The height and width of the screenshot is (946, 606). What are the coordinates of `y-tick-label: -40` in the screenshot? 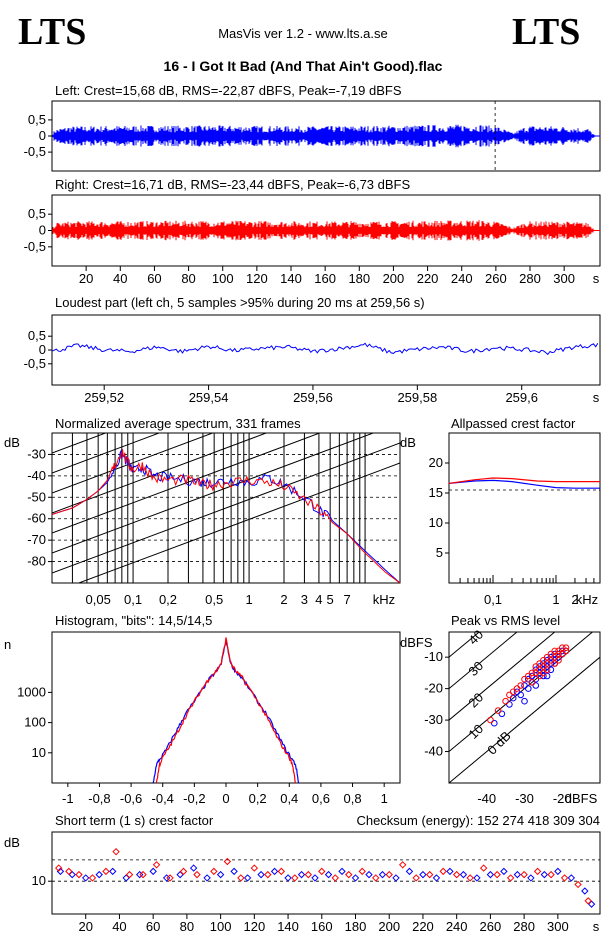 It's located at (433, 751).